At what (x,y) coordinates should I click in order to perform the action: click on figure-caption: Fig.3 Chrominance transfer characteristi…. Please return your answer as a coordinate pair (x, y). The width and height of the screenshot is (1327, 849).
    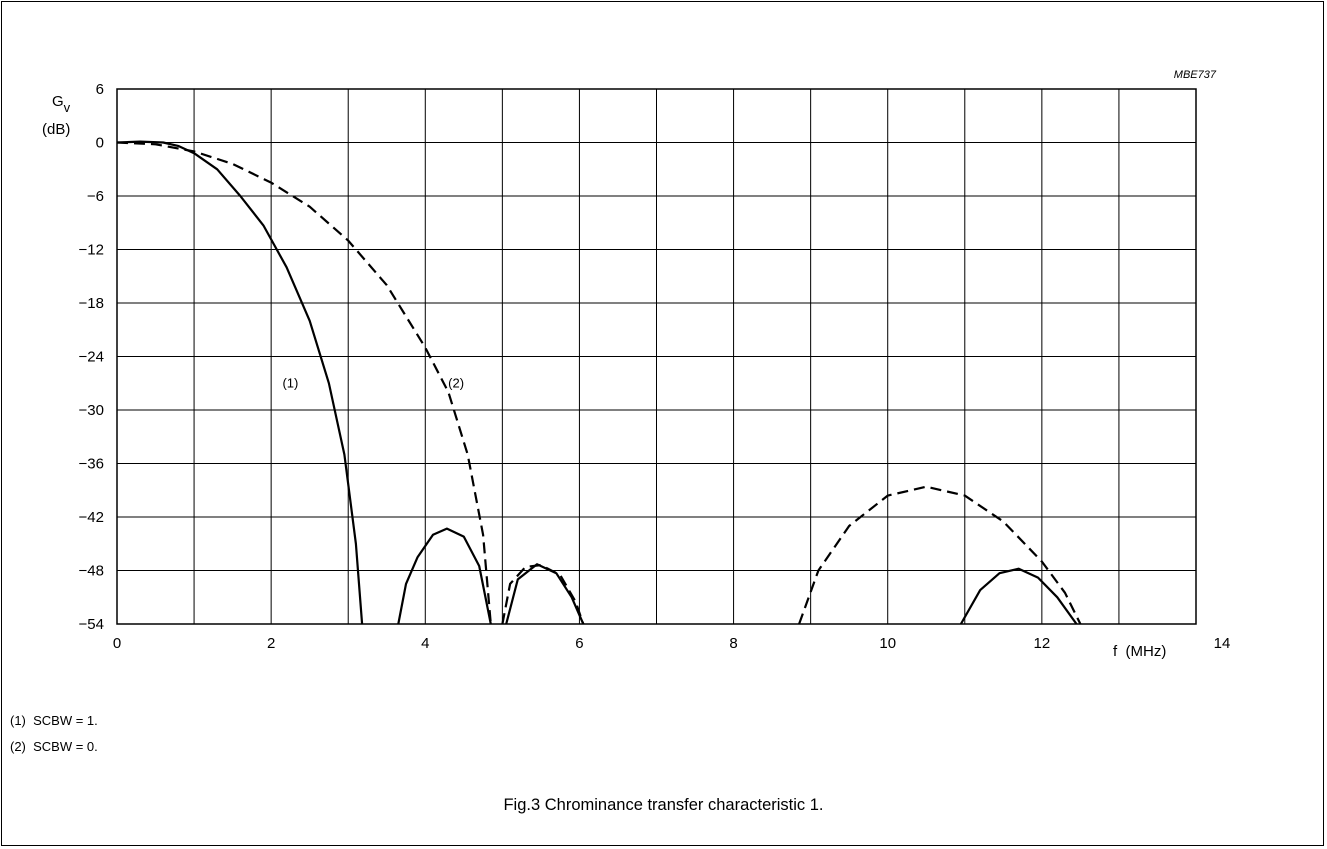
    Looking at the image, I should click on (663, 805).